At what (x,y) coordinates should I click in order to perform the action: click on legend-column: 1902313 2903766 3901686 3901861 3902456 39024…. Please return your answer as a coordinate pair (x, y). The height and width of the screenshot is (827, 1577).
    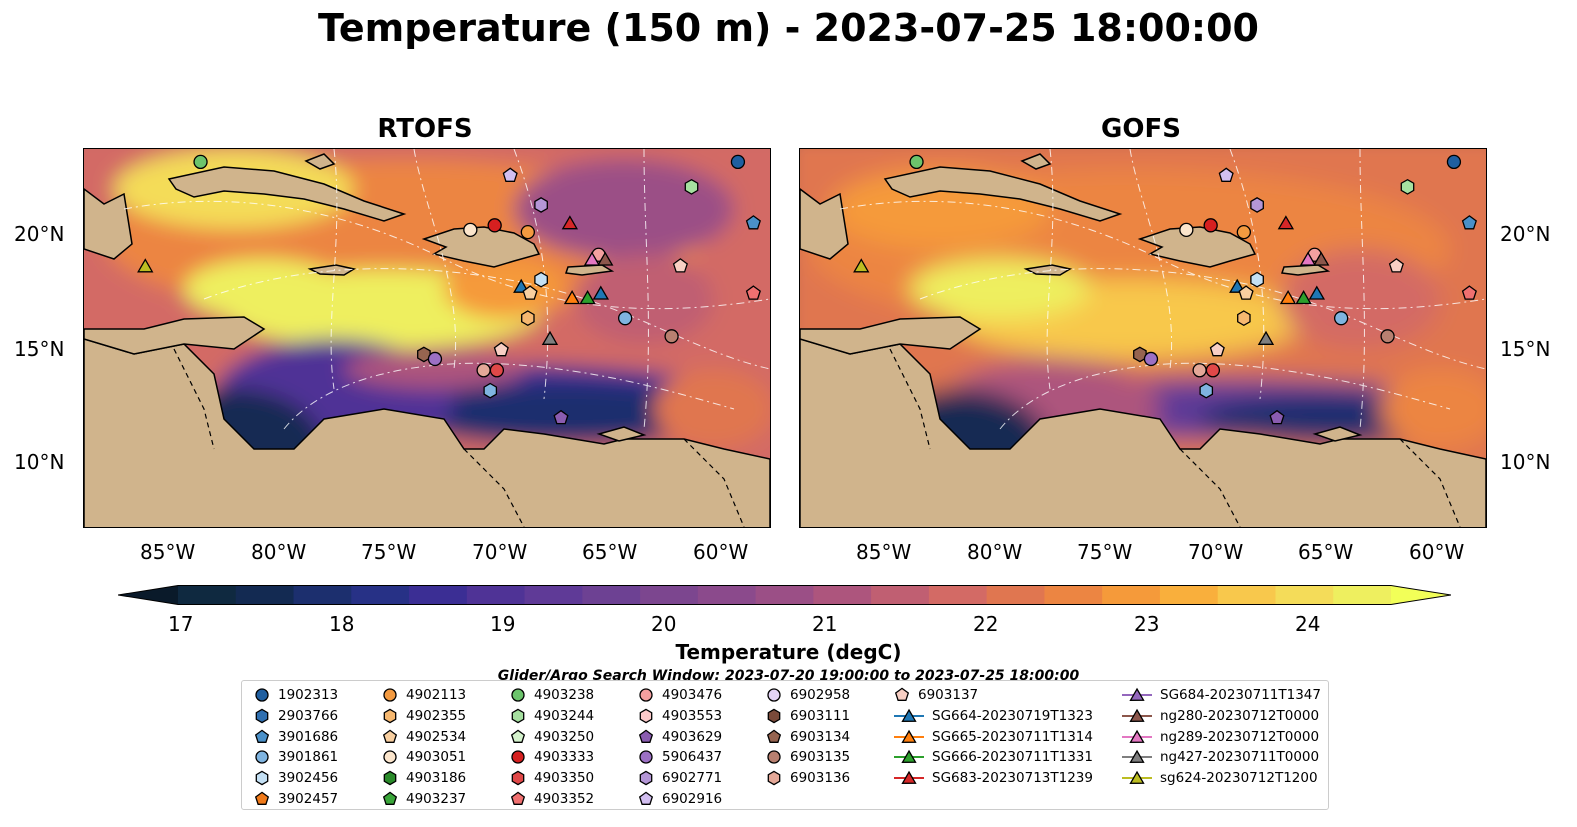
    Looking at the image, I should click on (296, 747).